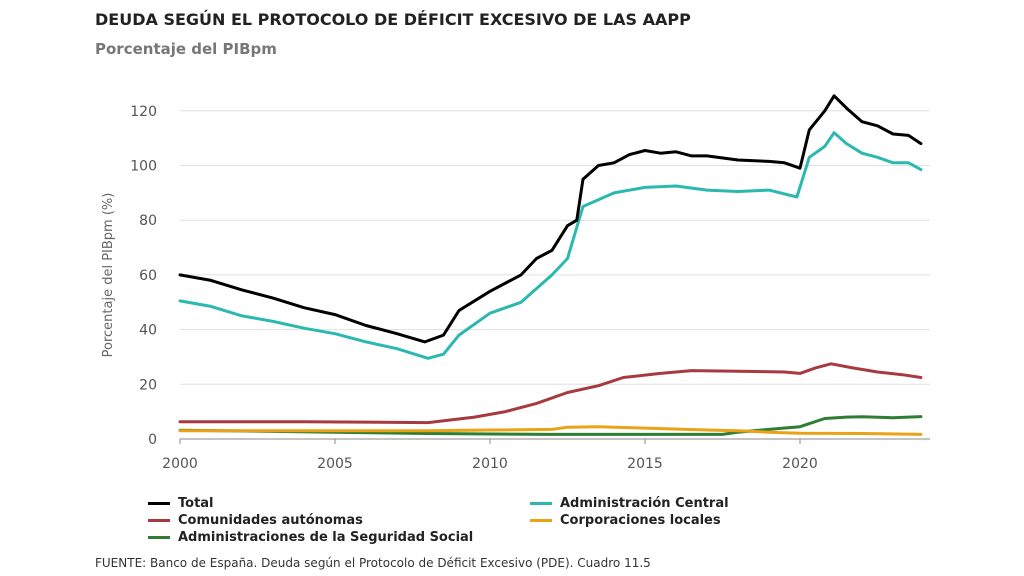 Image resolution: width=1024 pixels, height=576 pixels. What do you see at coordinates (550, 393) in the screenshot?
I see `series-line-comunidades-aut-nomas` at bounding box center [550, 393].